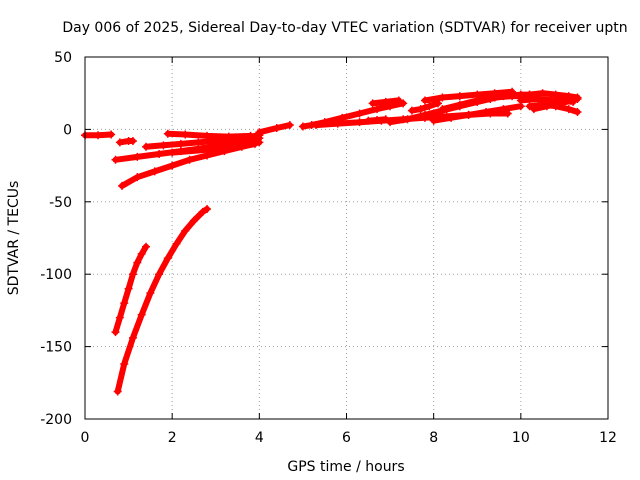  What do you see at coordinates (608, 438) in the screenshot?
I see `x-tick-label: 12` at bounding box center [608, 438].